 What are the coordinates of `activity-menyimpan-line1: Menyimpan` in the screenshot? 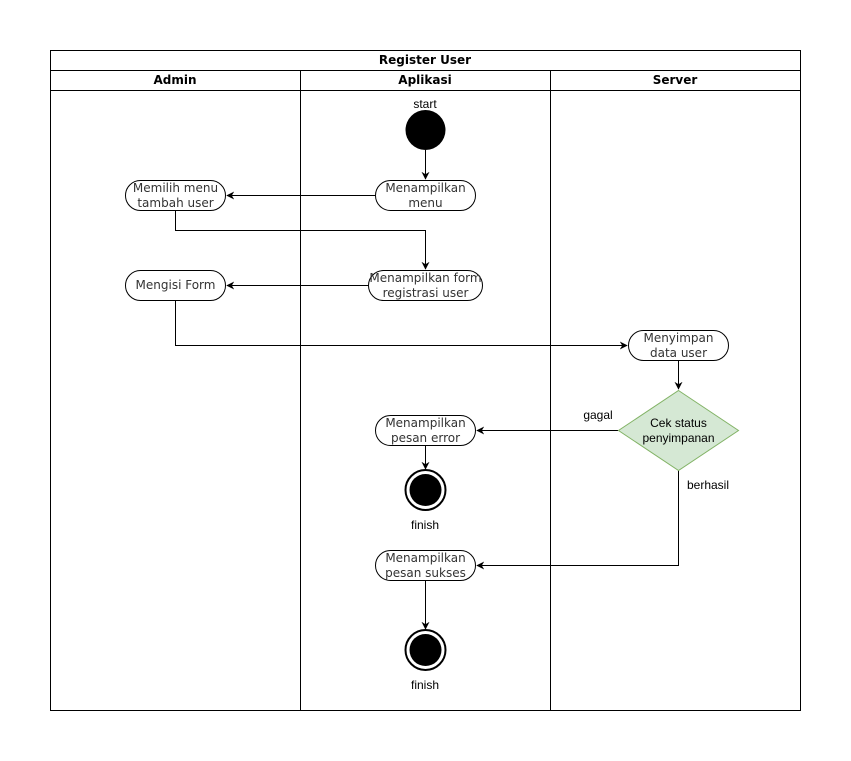 It's located at (678, 338).